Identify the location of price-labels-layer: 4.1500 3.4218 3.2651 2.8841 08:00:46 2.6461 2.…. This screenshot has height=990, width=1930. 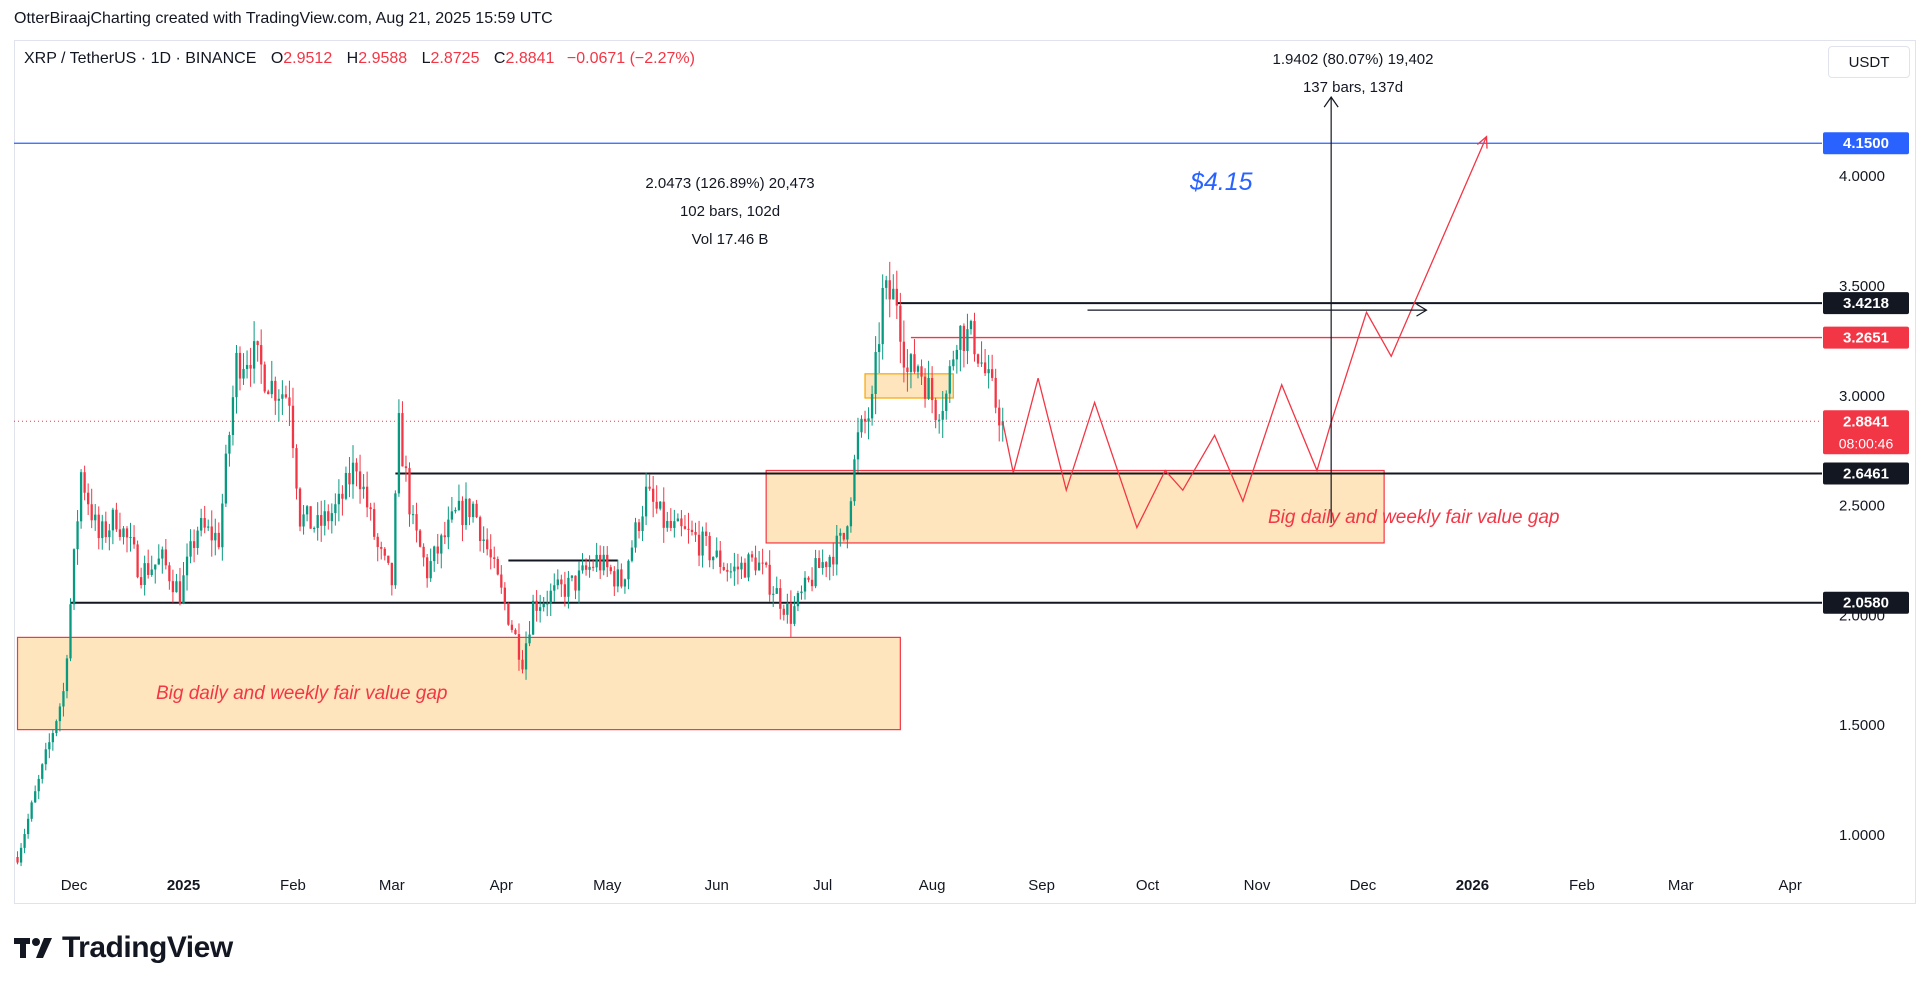
(1866, 373).